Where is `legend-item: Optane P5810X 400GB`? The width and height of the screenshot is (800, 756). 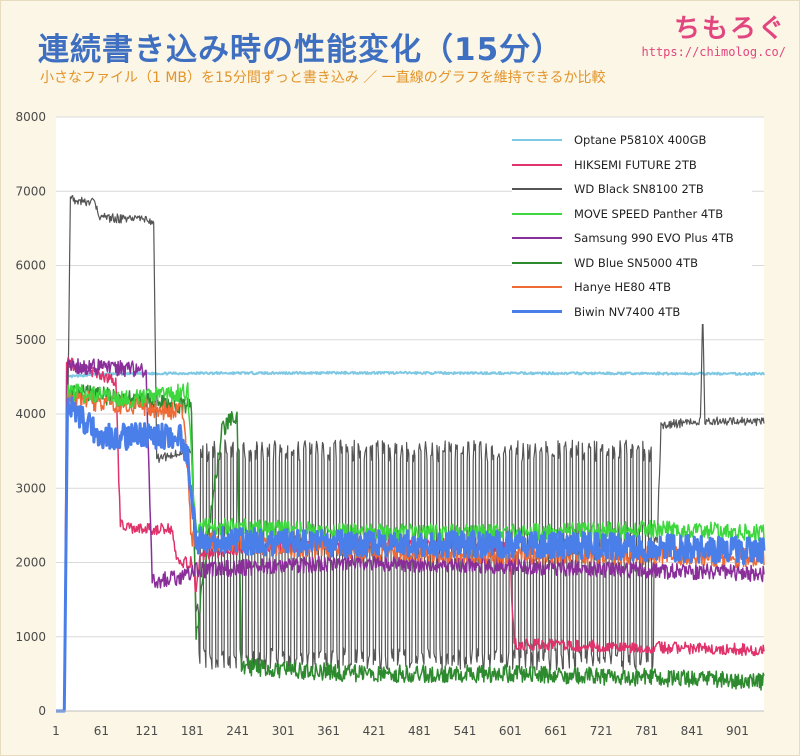
legend-item: Optane P5810X 400GB is located at coordinates (632, 140).